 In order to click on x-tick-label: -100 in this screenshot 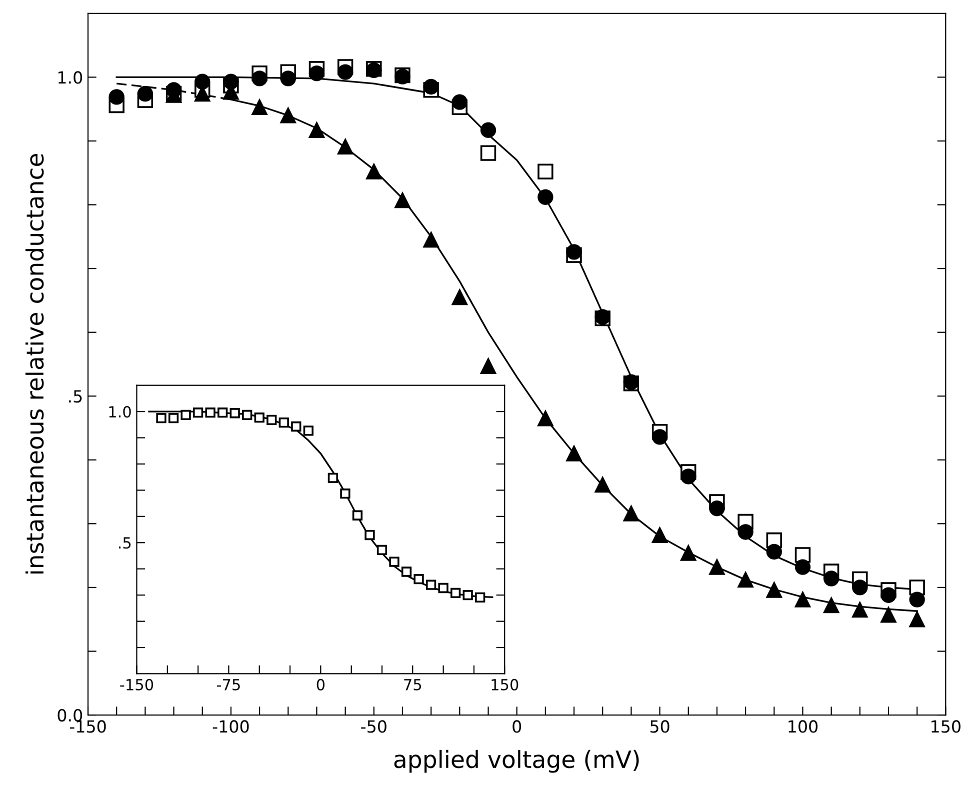, I will do `click(230, 726)`.